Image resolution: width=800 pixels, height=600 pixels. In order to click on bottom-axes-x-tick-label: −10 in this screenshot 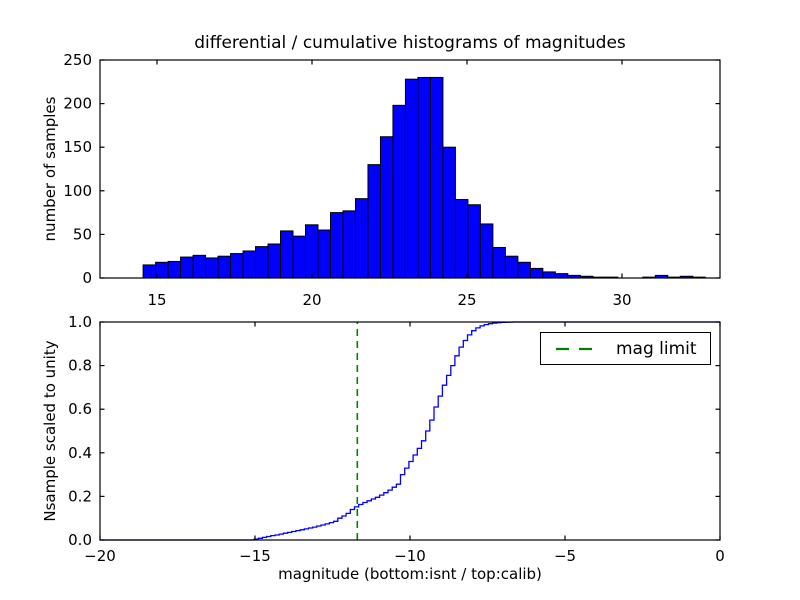, I will do `click(410, 556)`.